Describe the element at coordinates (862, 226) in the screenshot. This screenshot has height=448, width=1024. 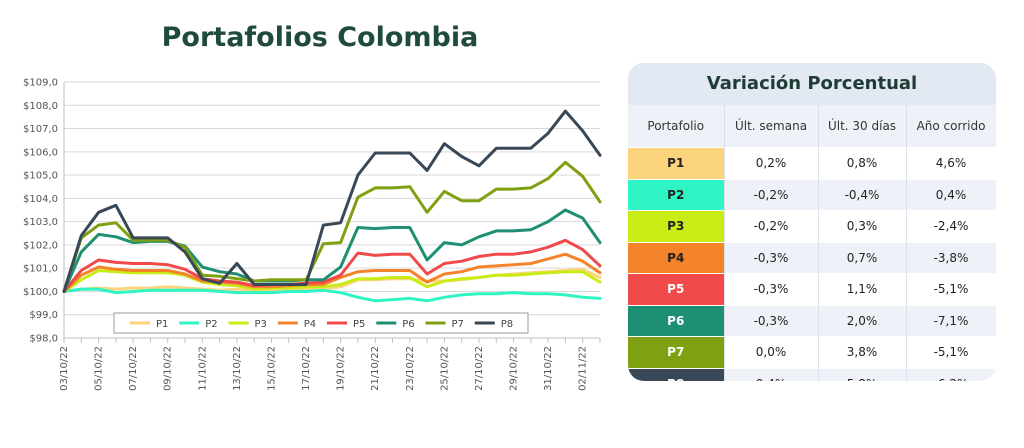
I see `monthly-change-cell: 0,3%` at that location.